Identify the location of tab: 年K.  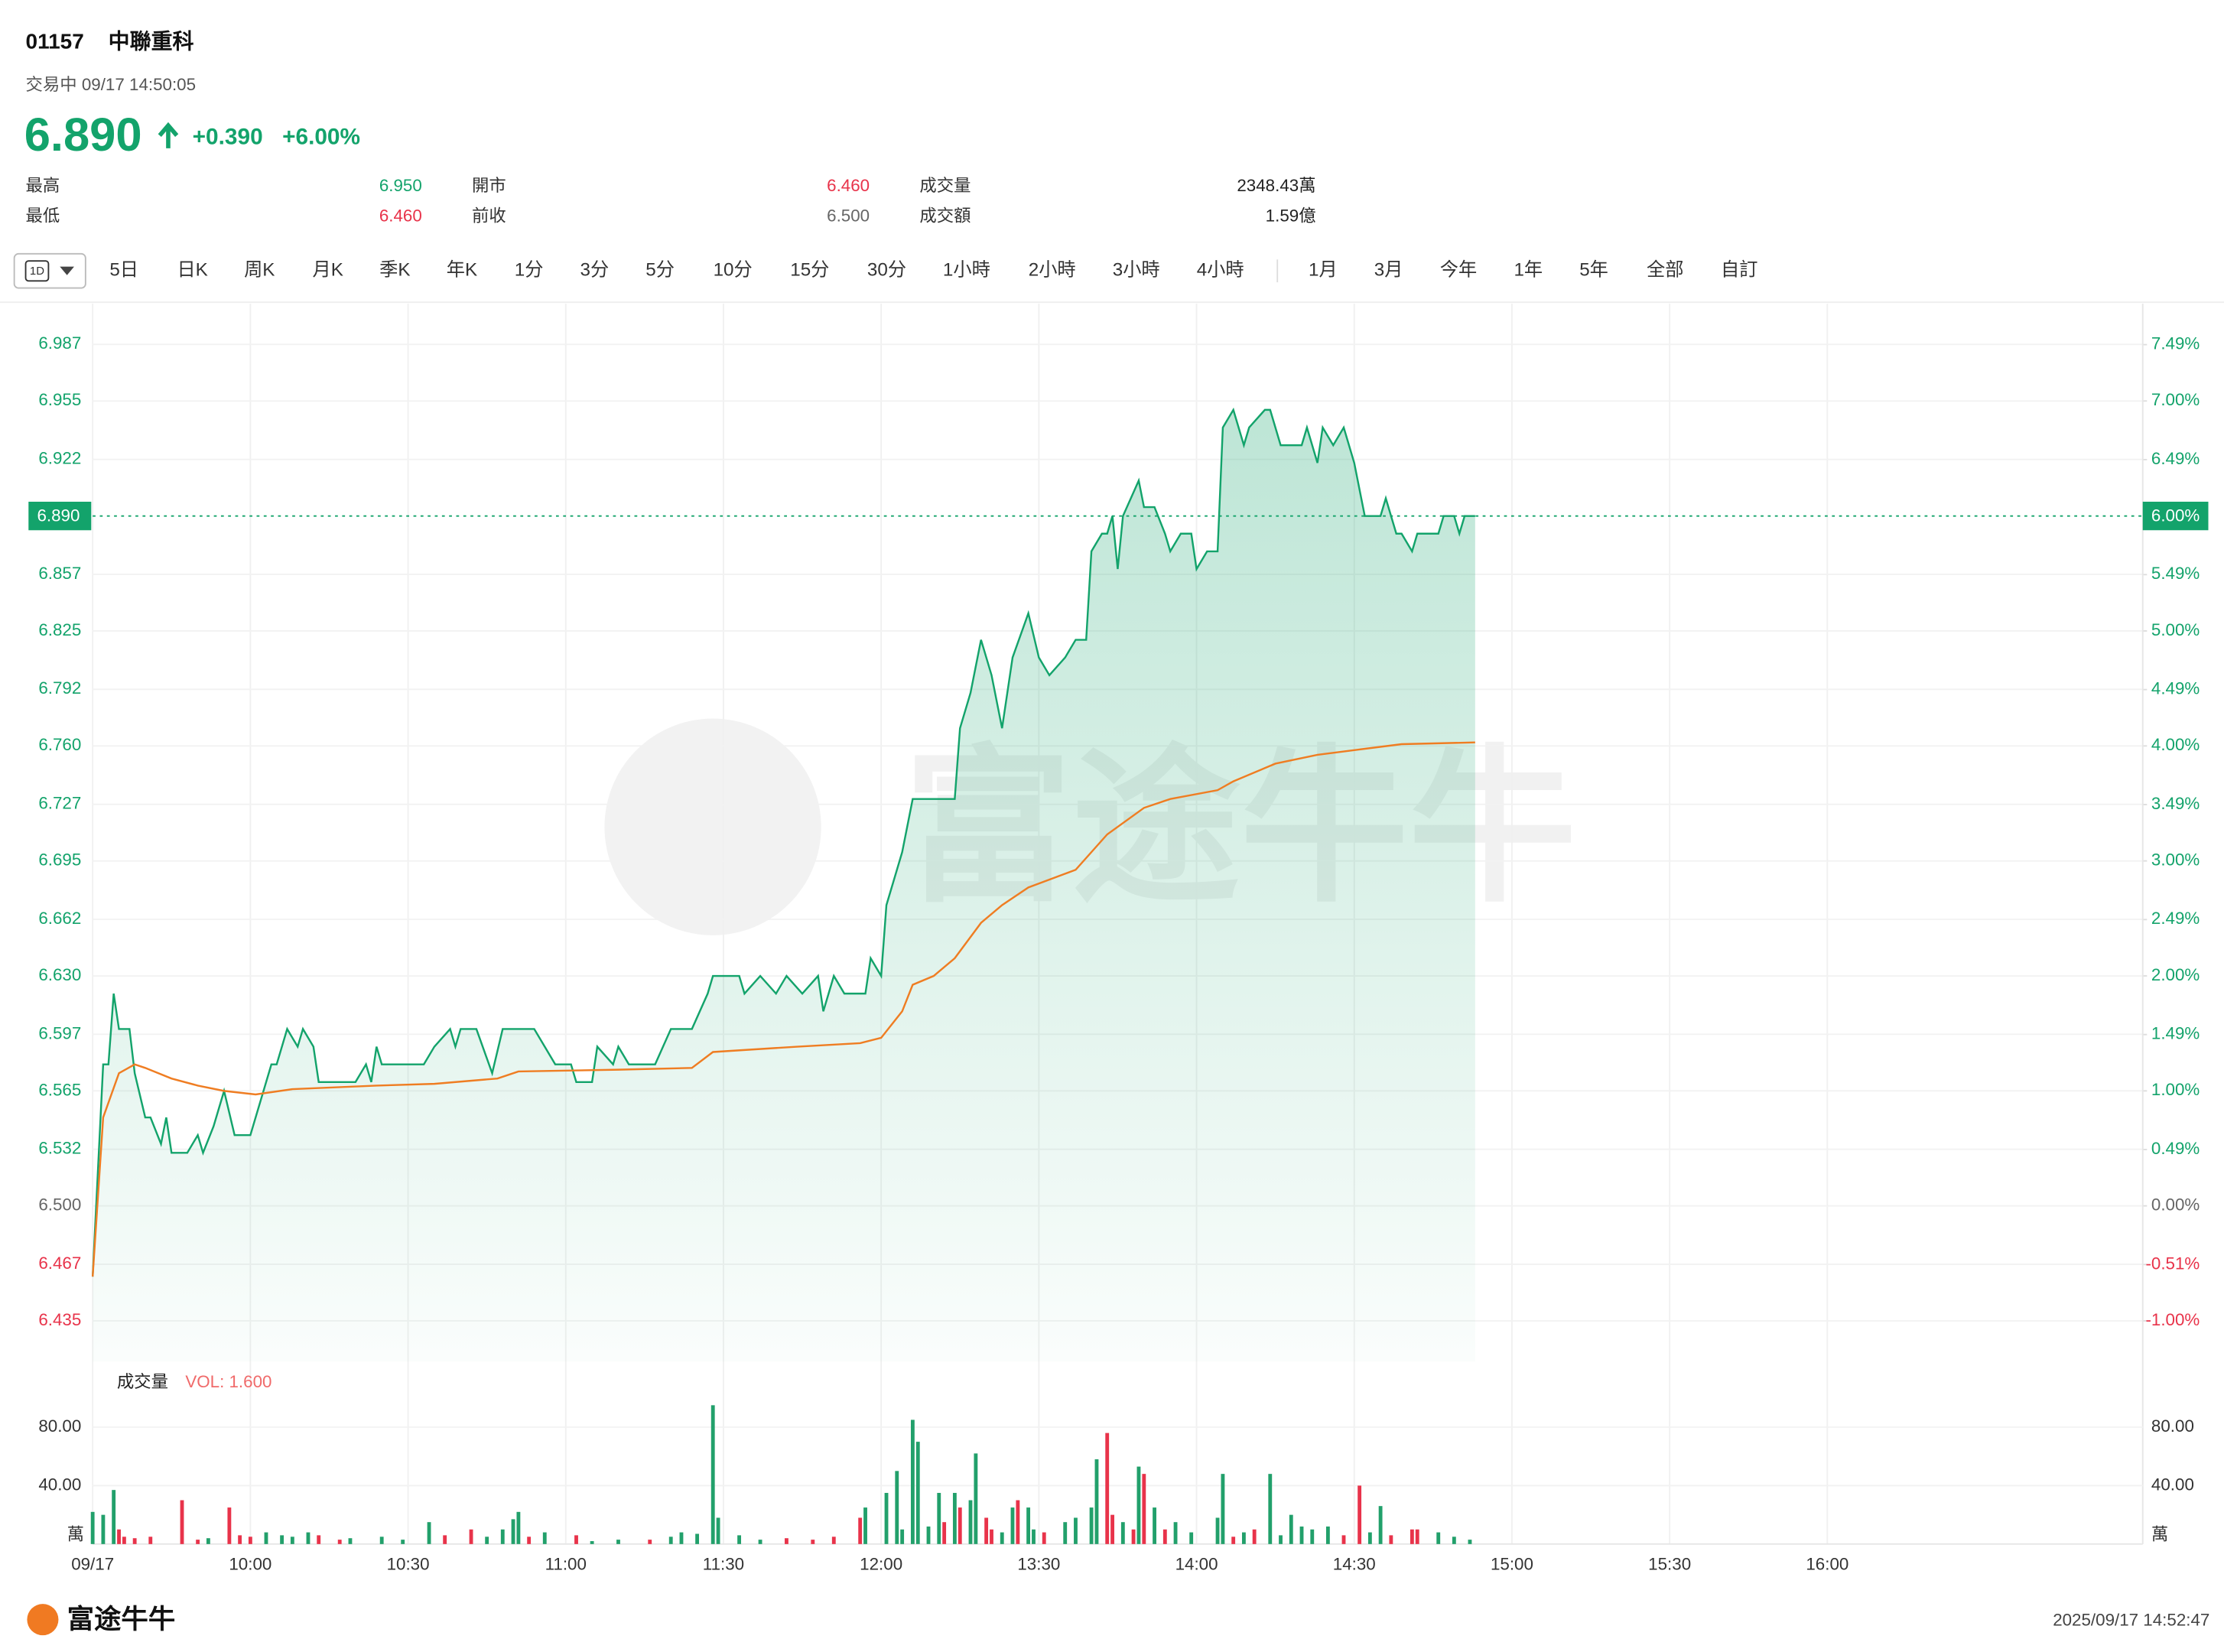
(462, 270).